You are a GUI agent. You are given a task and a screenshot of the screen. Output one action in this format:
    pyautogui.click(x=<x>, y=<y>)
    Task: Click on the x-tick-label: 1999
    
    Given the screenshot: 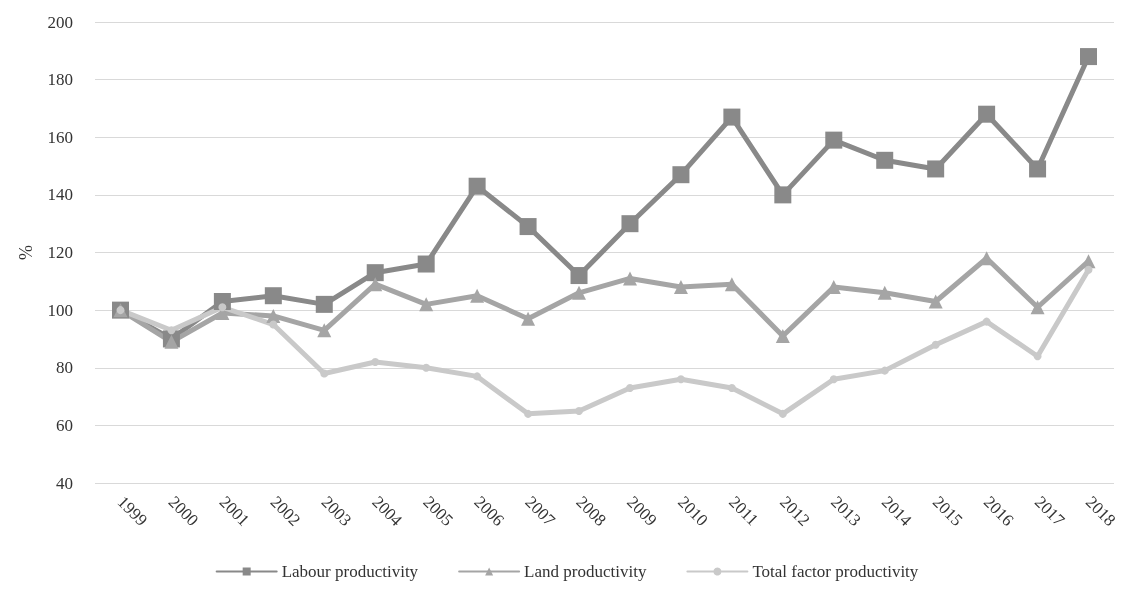 What is the action you would take?
    pyautogui.click(x=132, y=511)
    